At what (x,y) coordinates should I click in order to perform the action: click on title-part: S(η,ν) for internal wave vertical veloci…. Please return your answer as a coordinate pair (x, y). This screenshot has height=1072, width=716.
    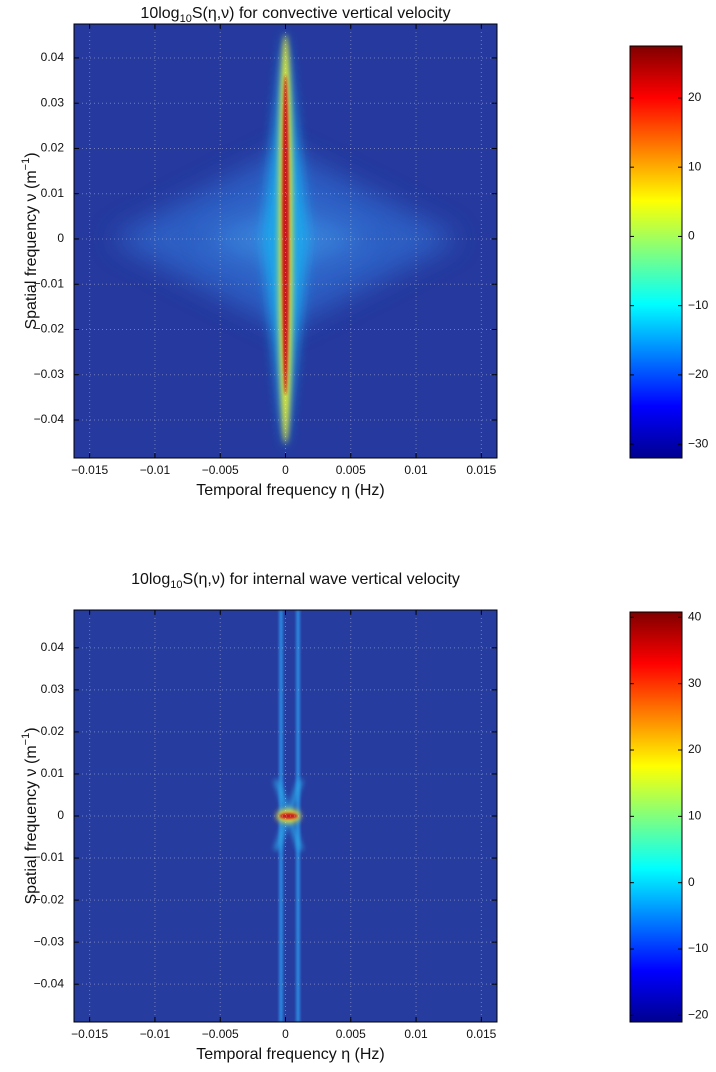
    Looking at the image, I should click on (320, 579).